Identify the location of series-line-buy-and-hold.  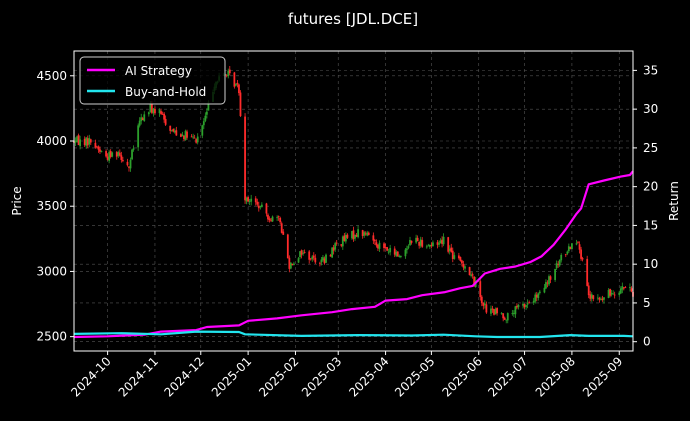
(353, 334).